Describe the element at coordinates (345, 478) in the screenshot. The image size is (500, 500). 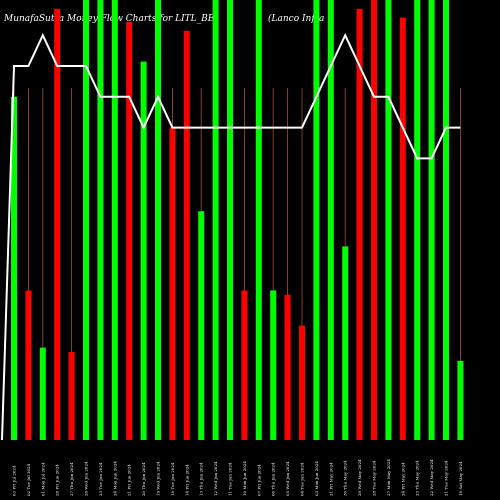
I see `x-tick-label: 30 Thu May 2024` at that location.